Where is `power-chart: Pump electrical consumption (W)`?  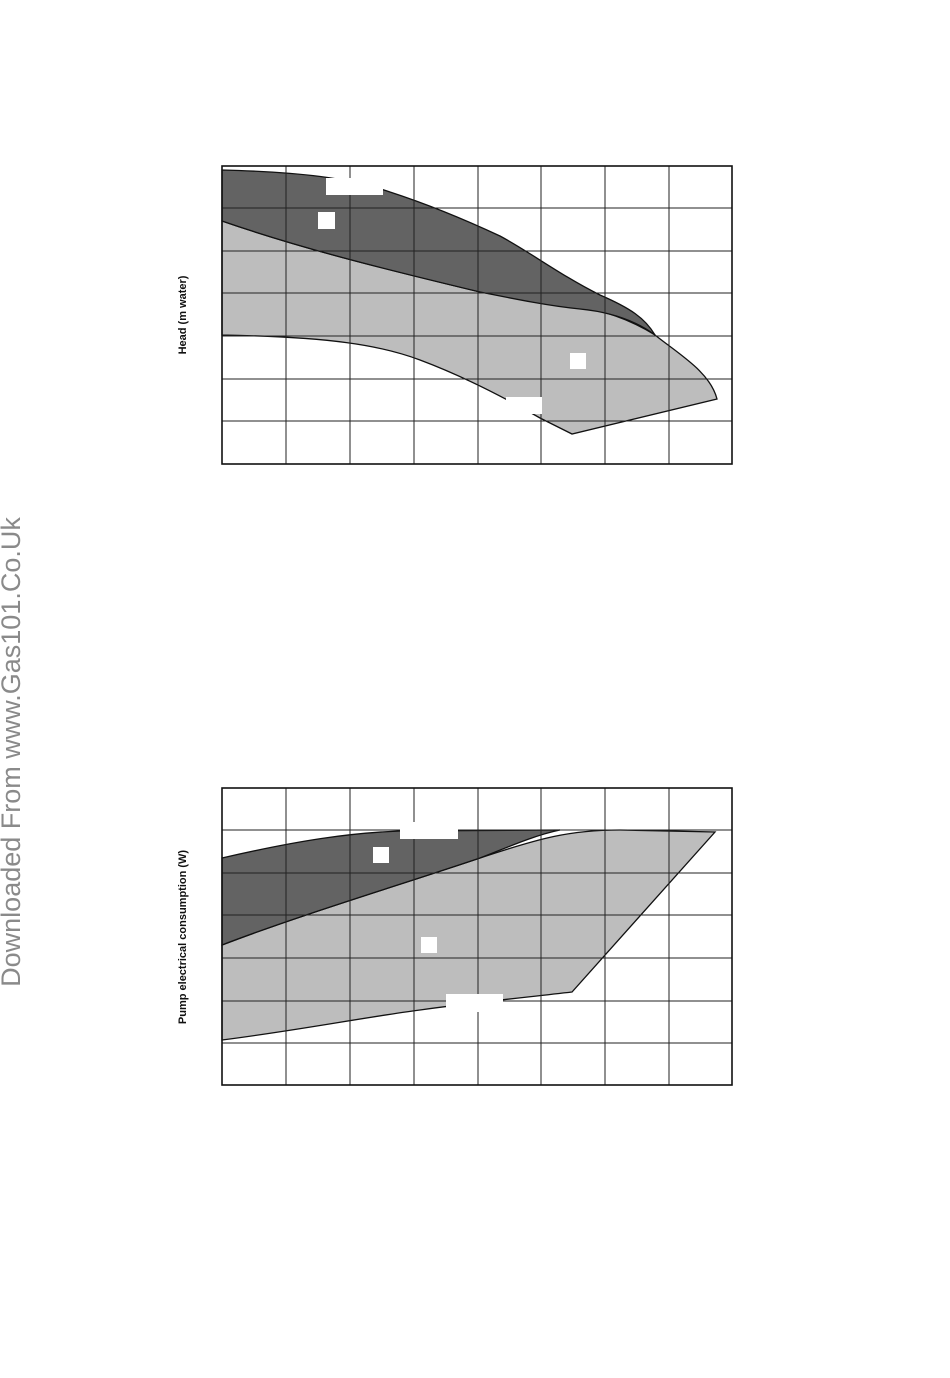
power-chart: Pump electrical consumption (W) is located at coordinates (455, 936).